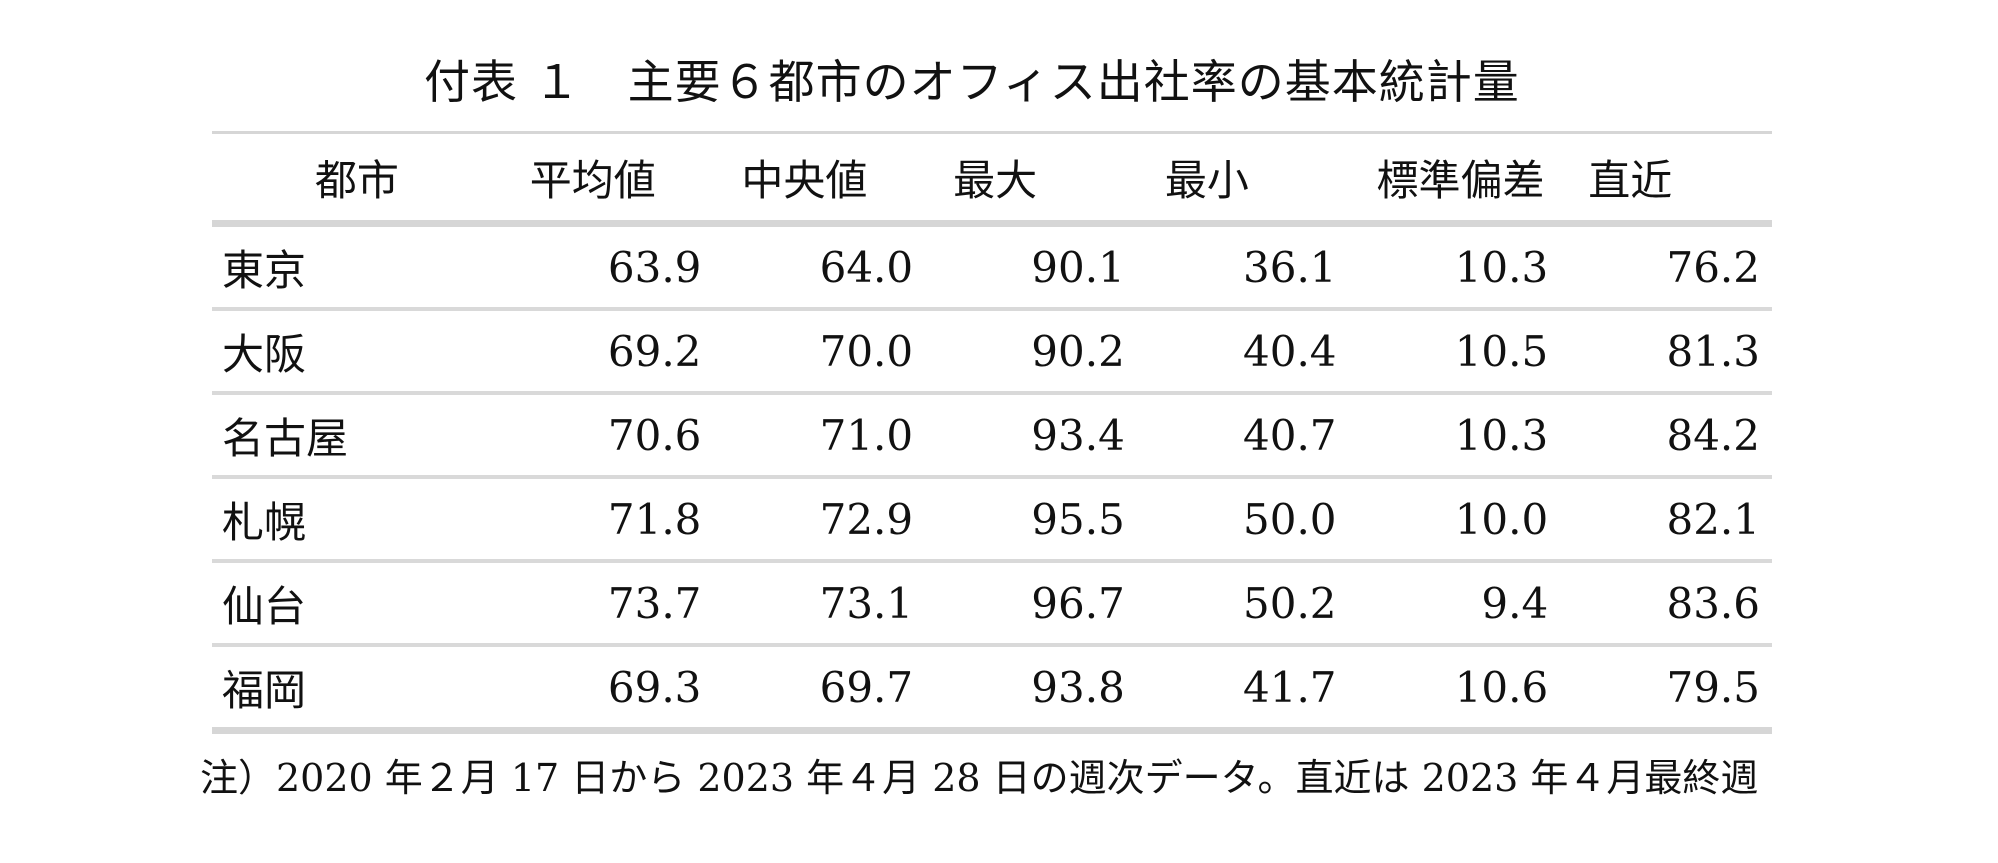 The height and width of the screenshot is (863, 1998). I want to click on min-cell: 50.2, so click(1242, 604).